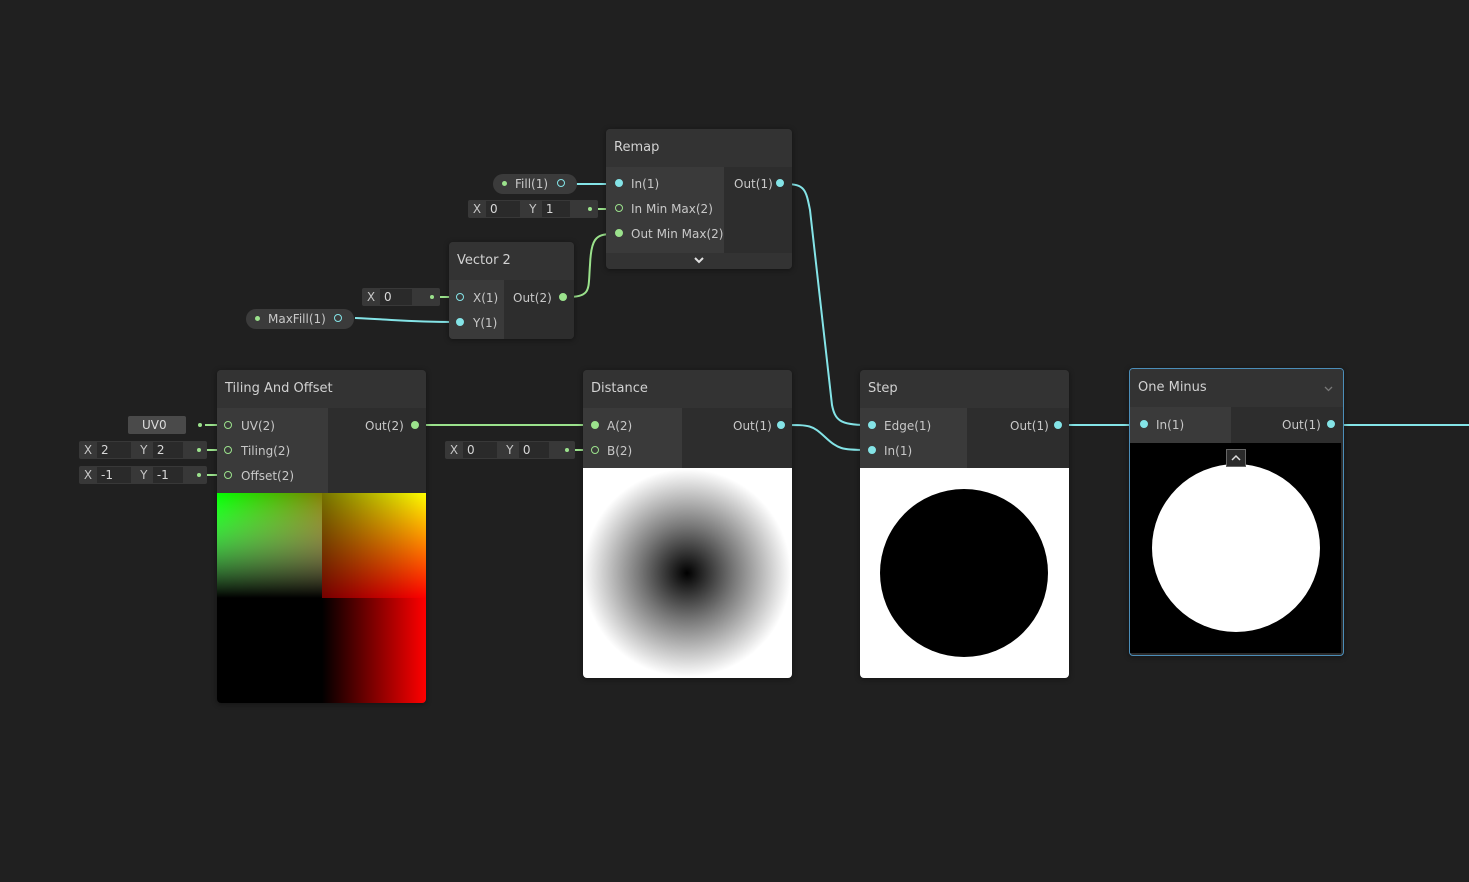 The height and width of the screenshot is (882, 1469). Describe the element at coordinates (321, 598) in the screenshot. I see `tiling-preview-image` at that location.